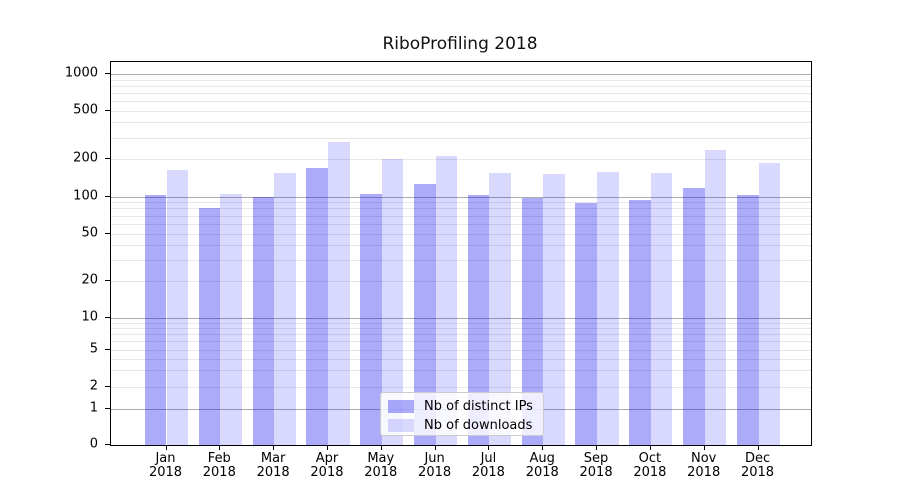 The width and height of the screenshot is (900, 500). What do you see at coordinates (478, 406) in the screenshot?
I see `legend-label-distinct-ips: Nb of distinct IPs` at bounding box center [478, 406].